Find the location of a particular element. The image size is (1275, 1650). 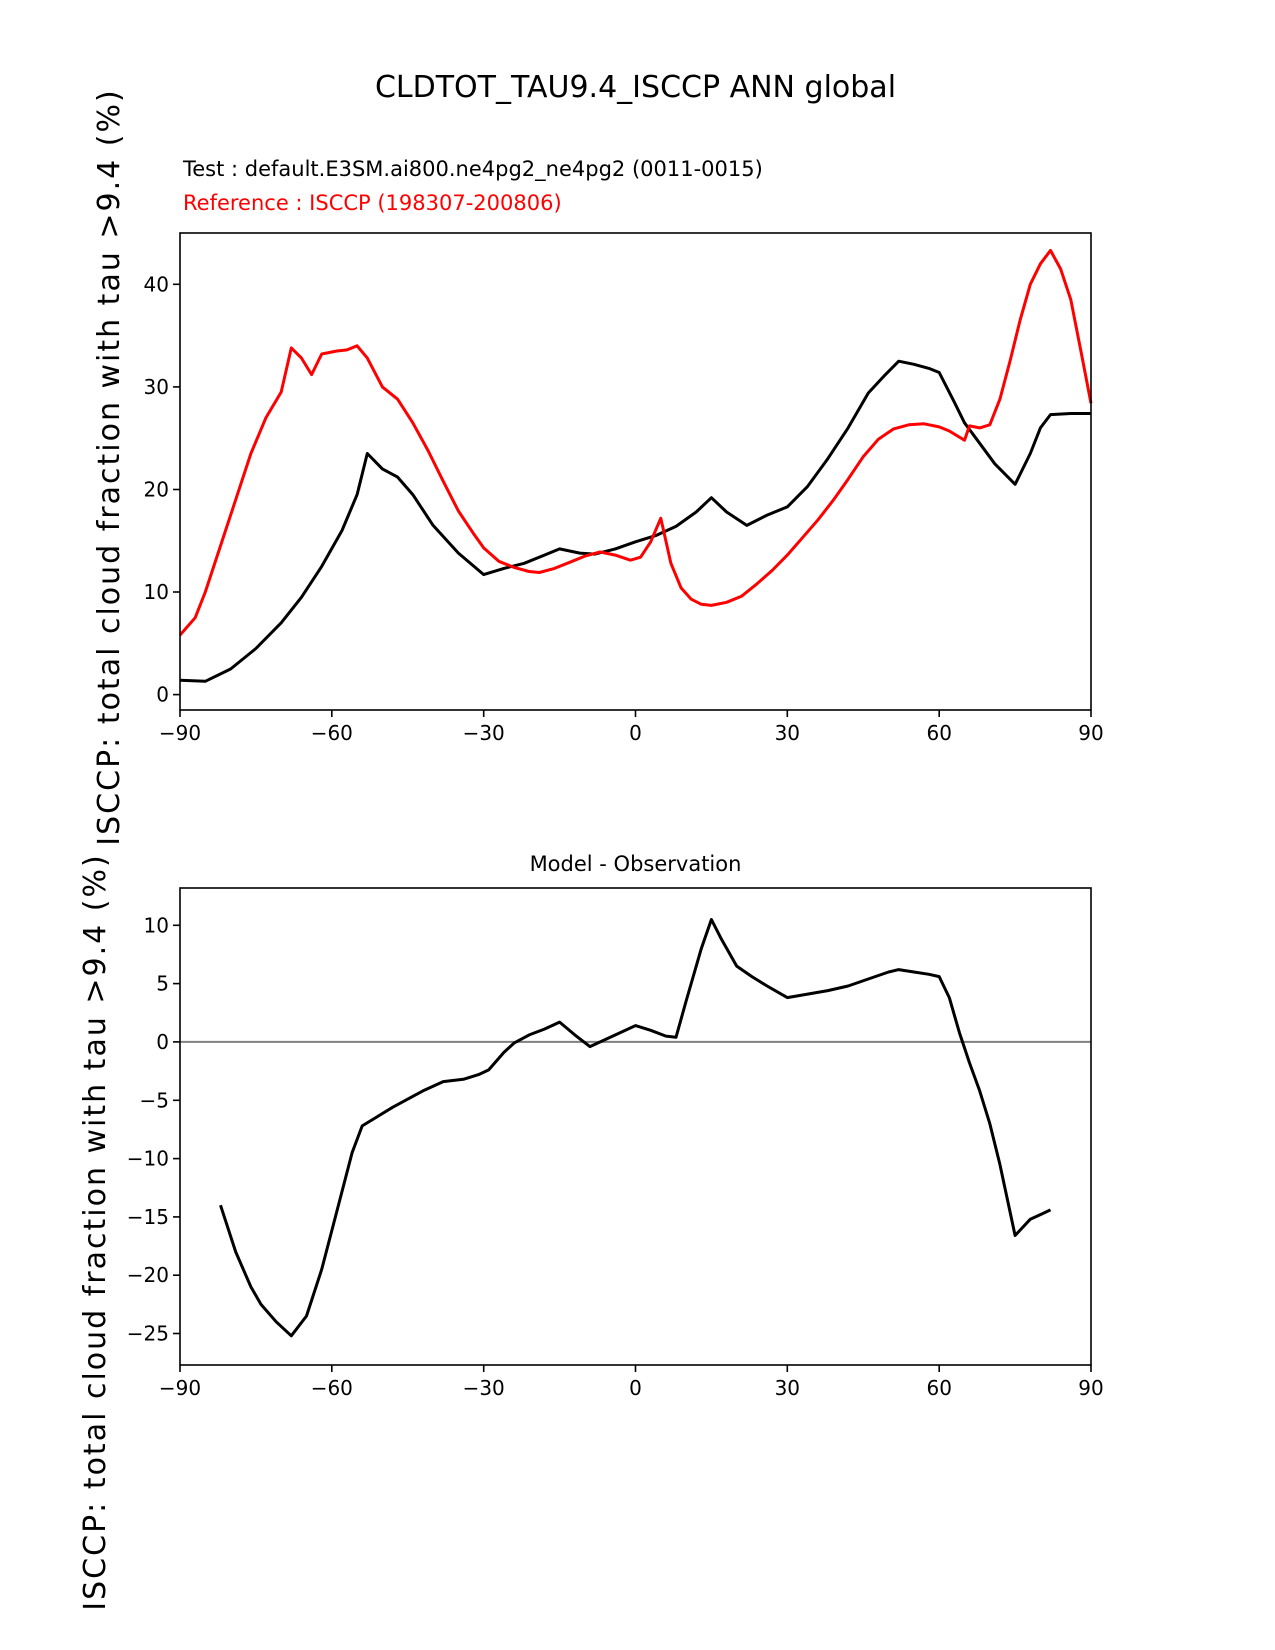

y-tick-label: 20 is located at coordinates (156, 490).